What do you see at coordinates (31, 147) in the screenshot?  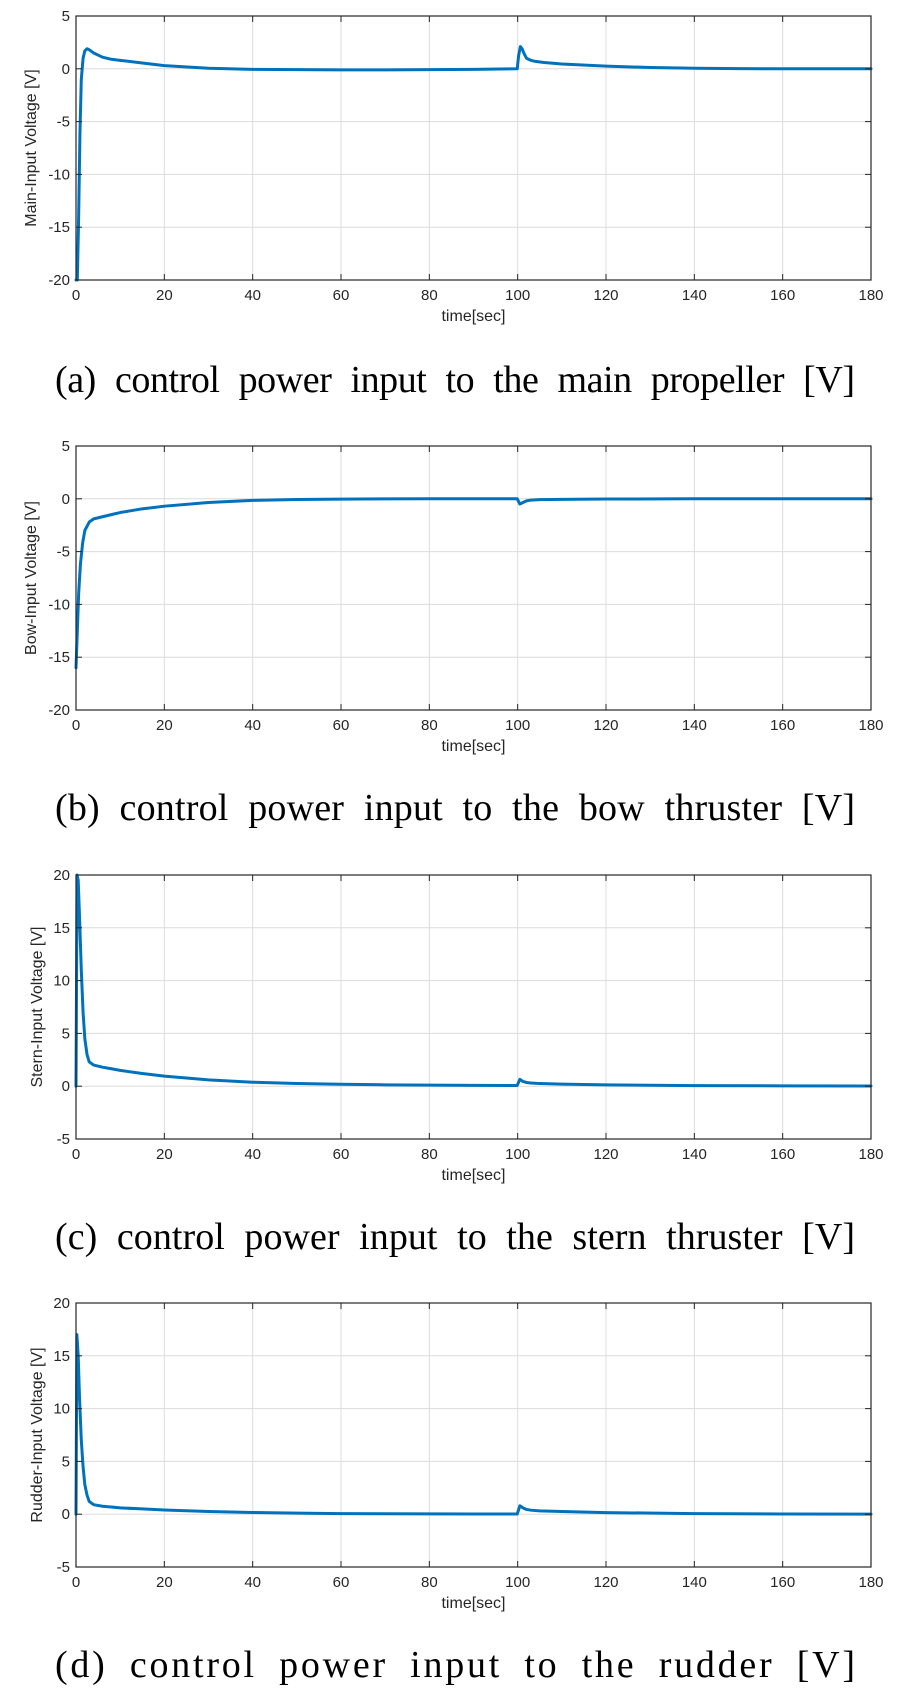 I see `y-axis-label: Main-Input Voltage [V]` at bounding box center [31, 147].